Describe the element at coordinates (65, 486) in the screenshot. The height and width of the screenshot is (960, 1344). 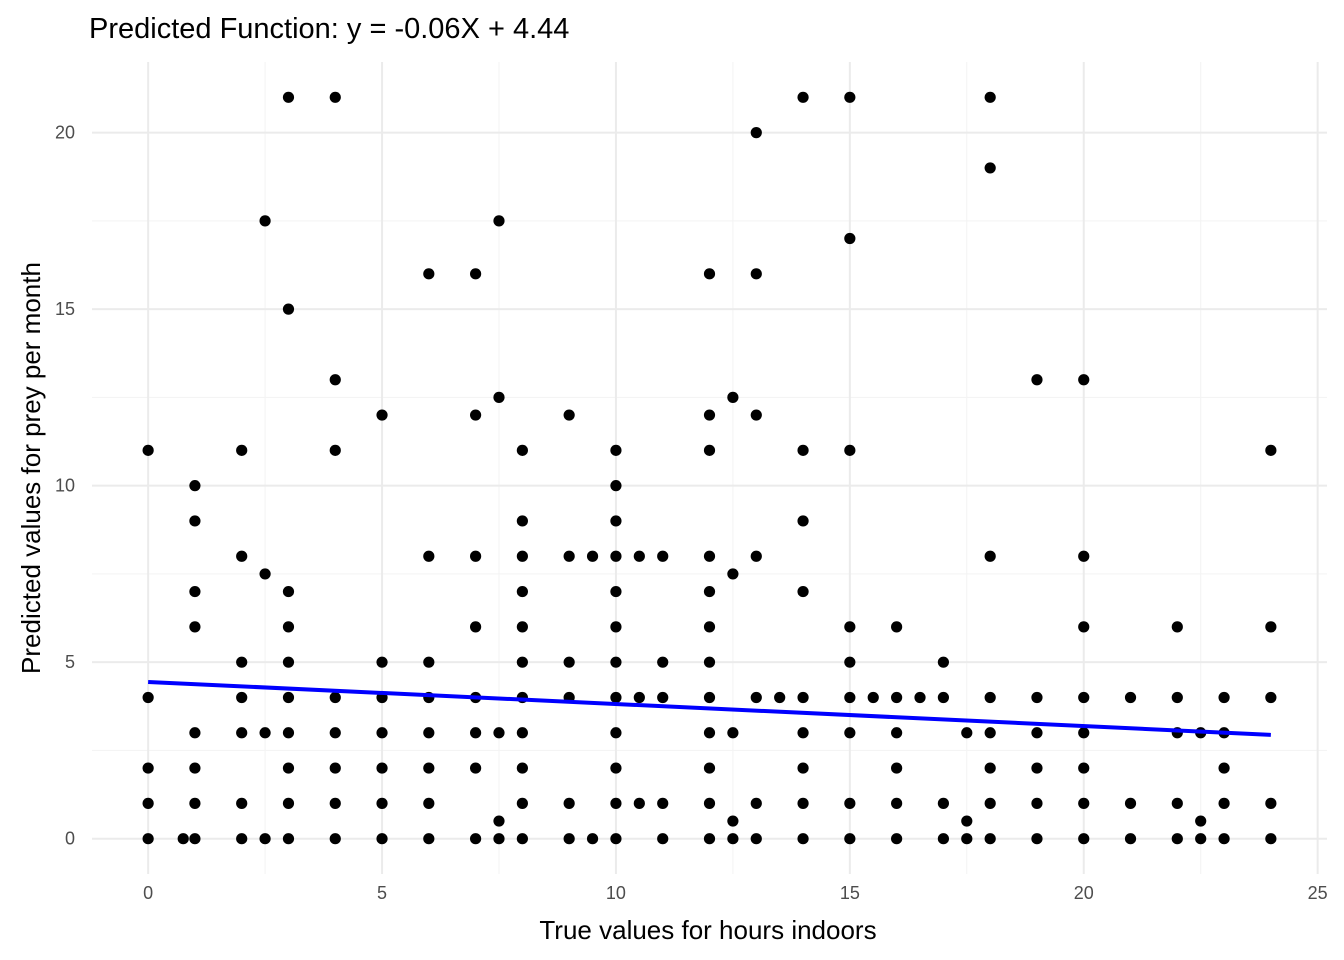
I see `y-tick-label: 10` at that location.